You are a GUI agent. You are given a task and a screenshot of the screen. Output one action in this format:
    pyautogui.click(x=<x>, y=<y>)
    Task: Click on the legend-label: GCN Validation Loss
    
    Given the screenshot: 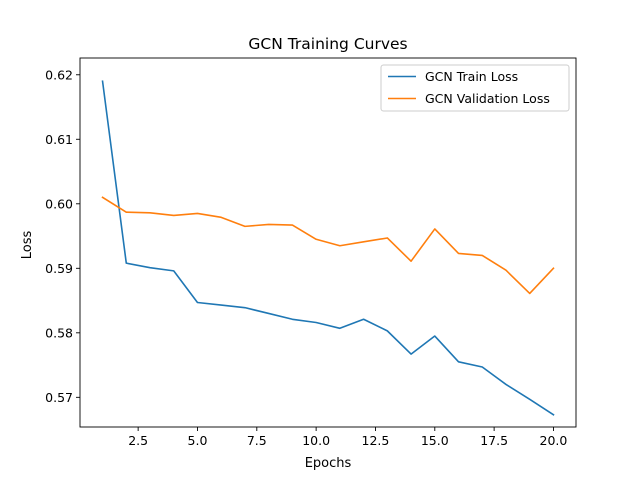 What is the action you would take?
    pyautogui.click(x=487, y=98)
    